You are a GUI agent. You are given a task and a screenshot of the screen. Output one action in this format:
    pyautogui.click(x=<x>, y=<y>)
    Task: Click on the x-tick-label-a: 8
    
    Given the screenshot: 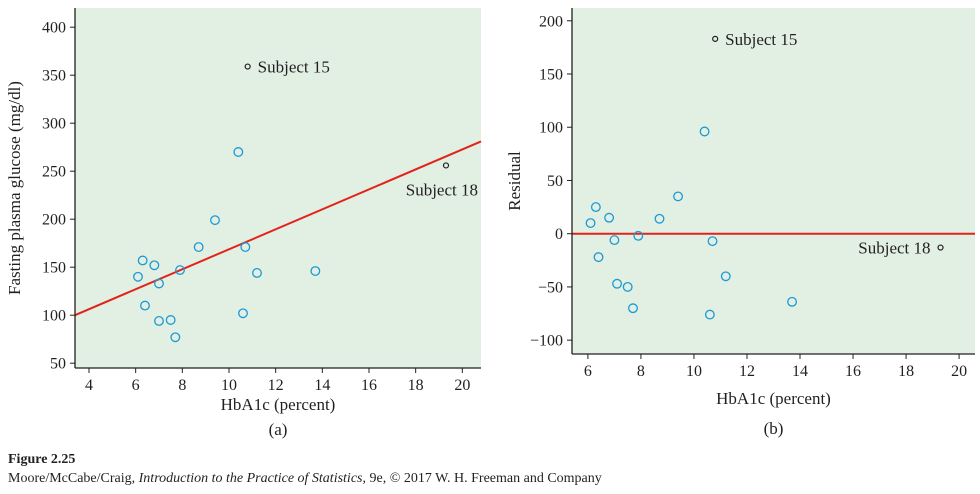 What is the action you would take?
    pyautogui.click(x=182, y=385)
    